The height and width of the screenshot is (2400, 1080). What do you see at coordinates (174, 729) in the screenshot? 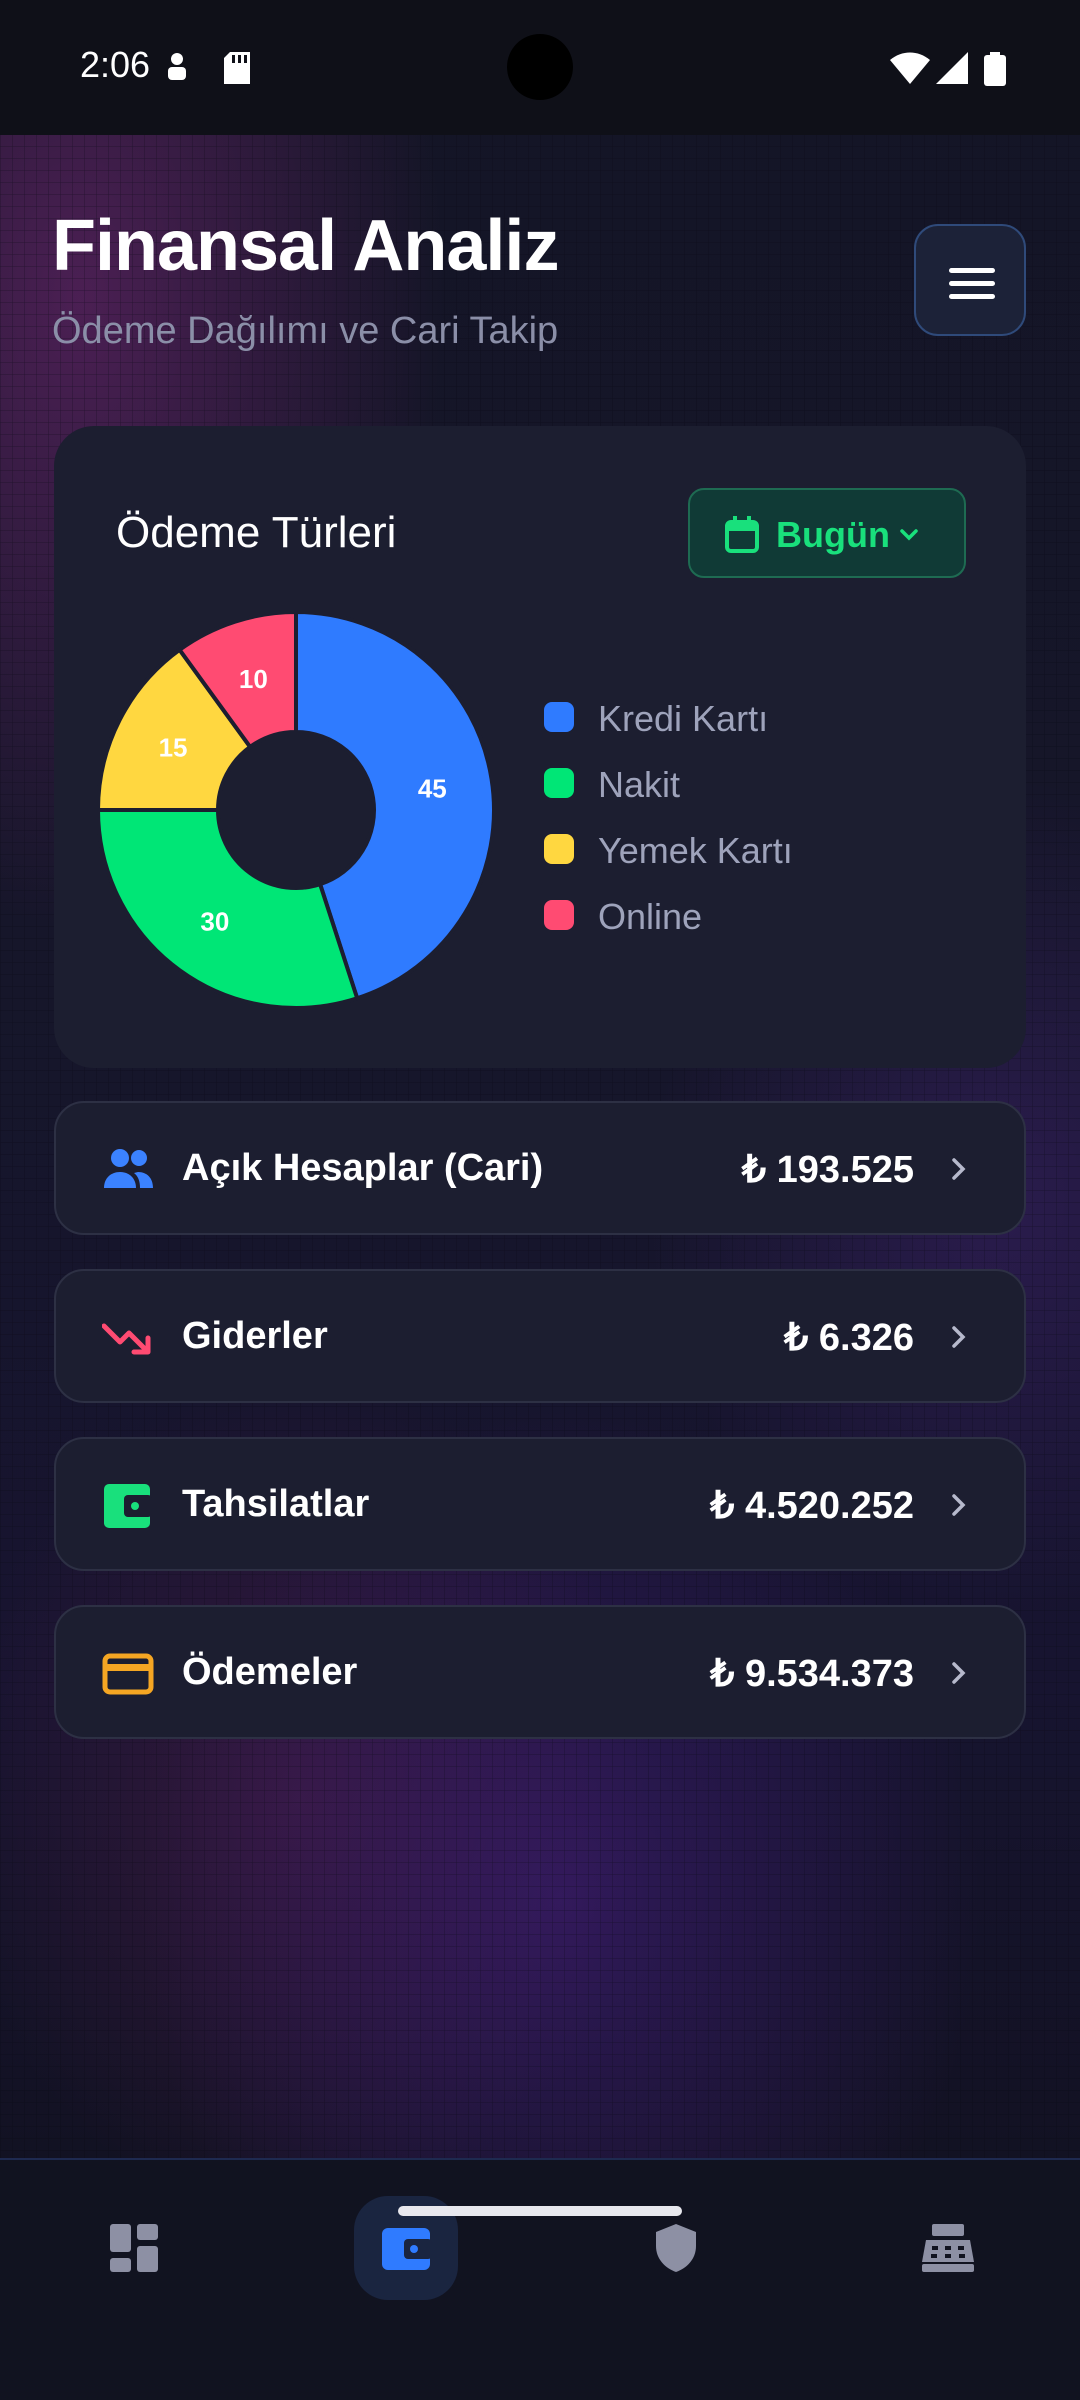
I see `slice-yemek-kartı` at bounding box center [174, 729].